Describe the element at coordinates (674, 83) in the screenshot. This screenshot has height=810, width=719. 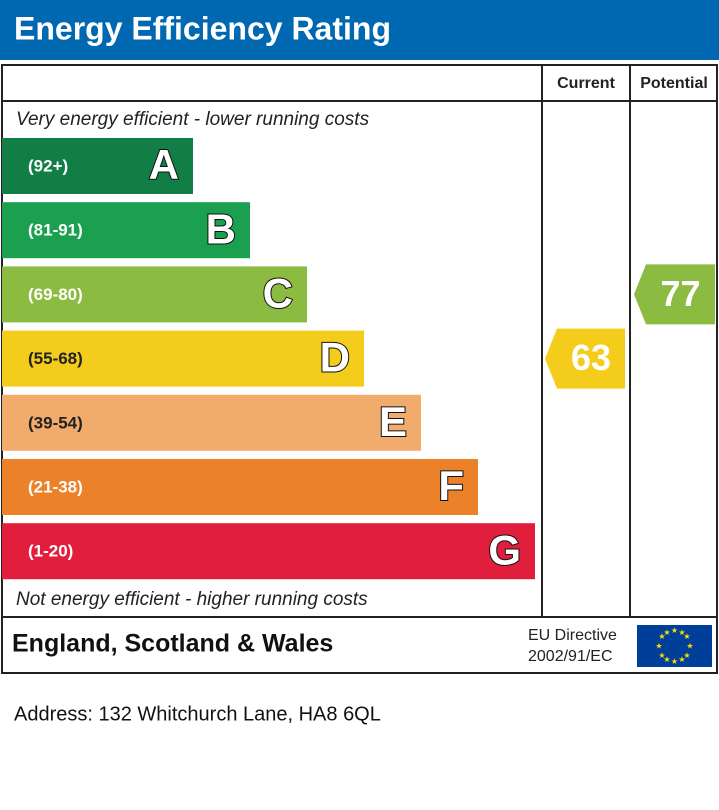
I see `potential-header: Potential` at that location.